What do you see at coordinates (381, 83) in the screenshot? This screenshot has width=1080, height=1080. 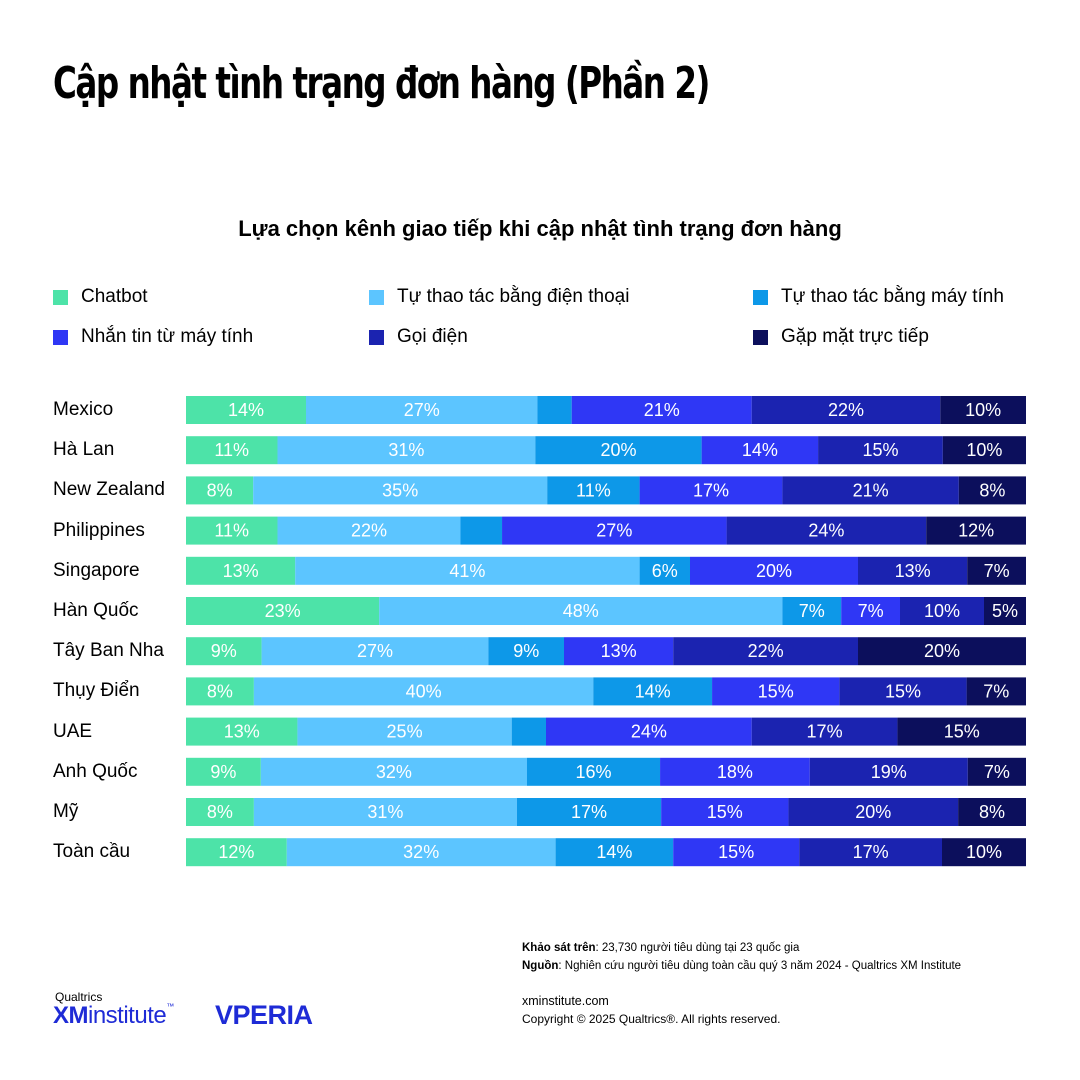 I see `page-title: Cập nhật tình trạng đơn hàng (Phần 2)` at bounding box center [381, 83].